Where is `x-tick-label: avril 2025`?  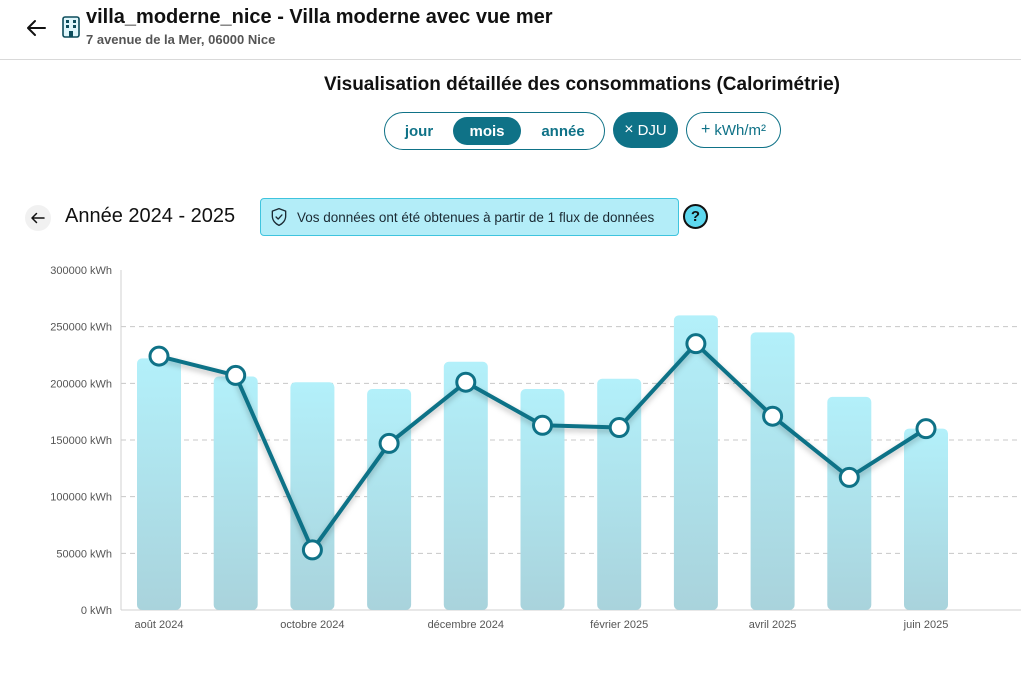
x-tick-label: avril 2025 is located at coordinates (773, 625).